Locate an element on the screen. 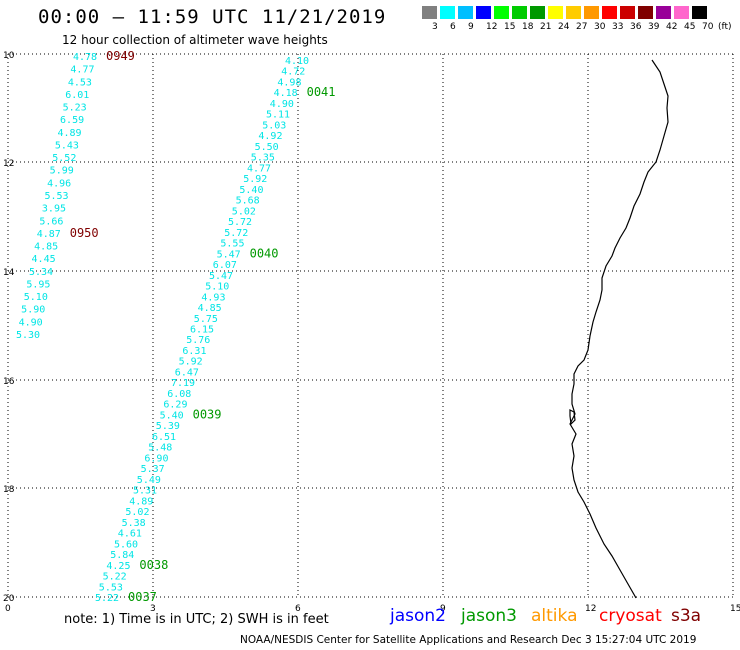 The width and height of the screenshot is (740, 650). wave-height-value: 5.22 is located at coordinates (115, 577).